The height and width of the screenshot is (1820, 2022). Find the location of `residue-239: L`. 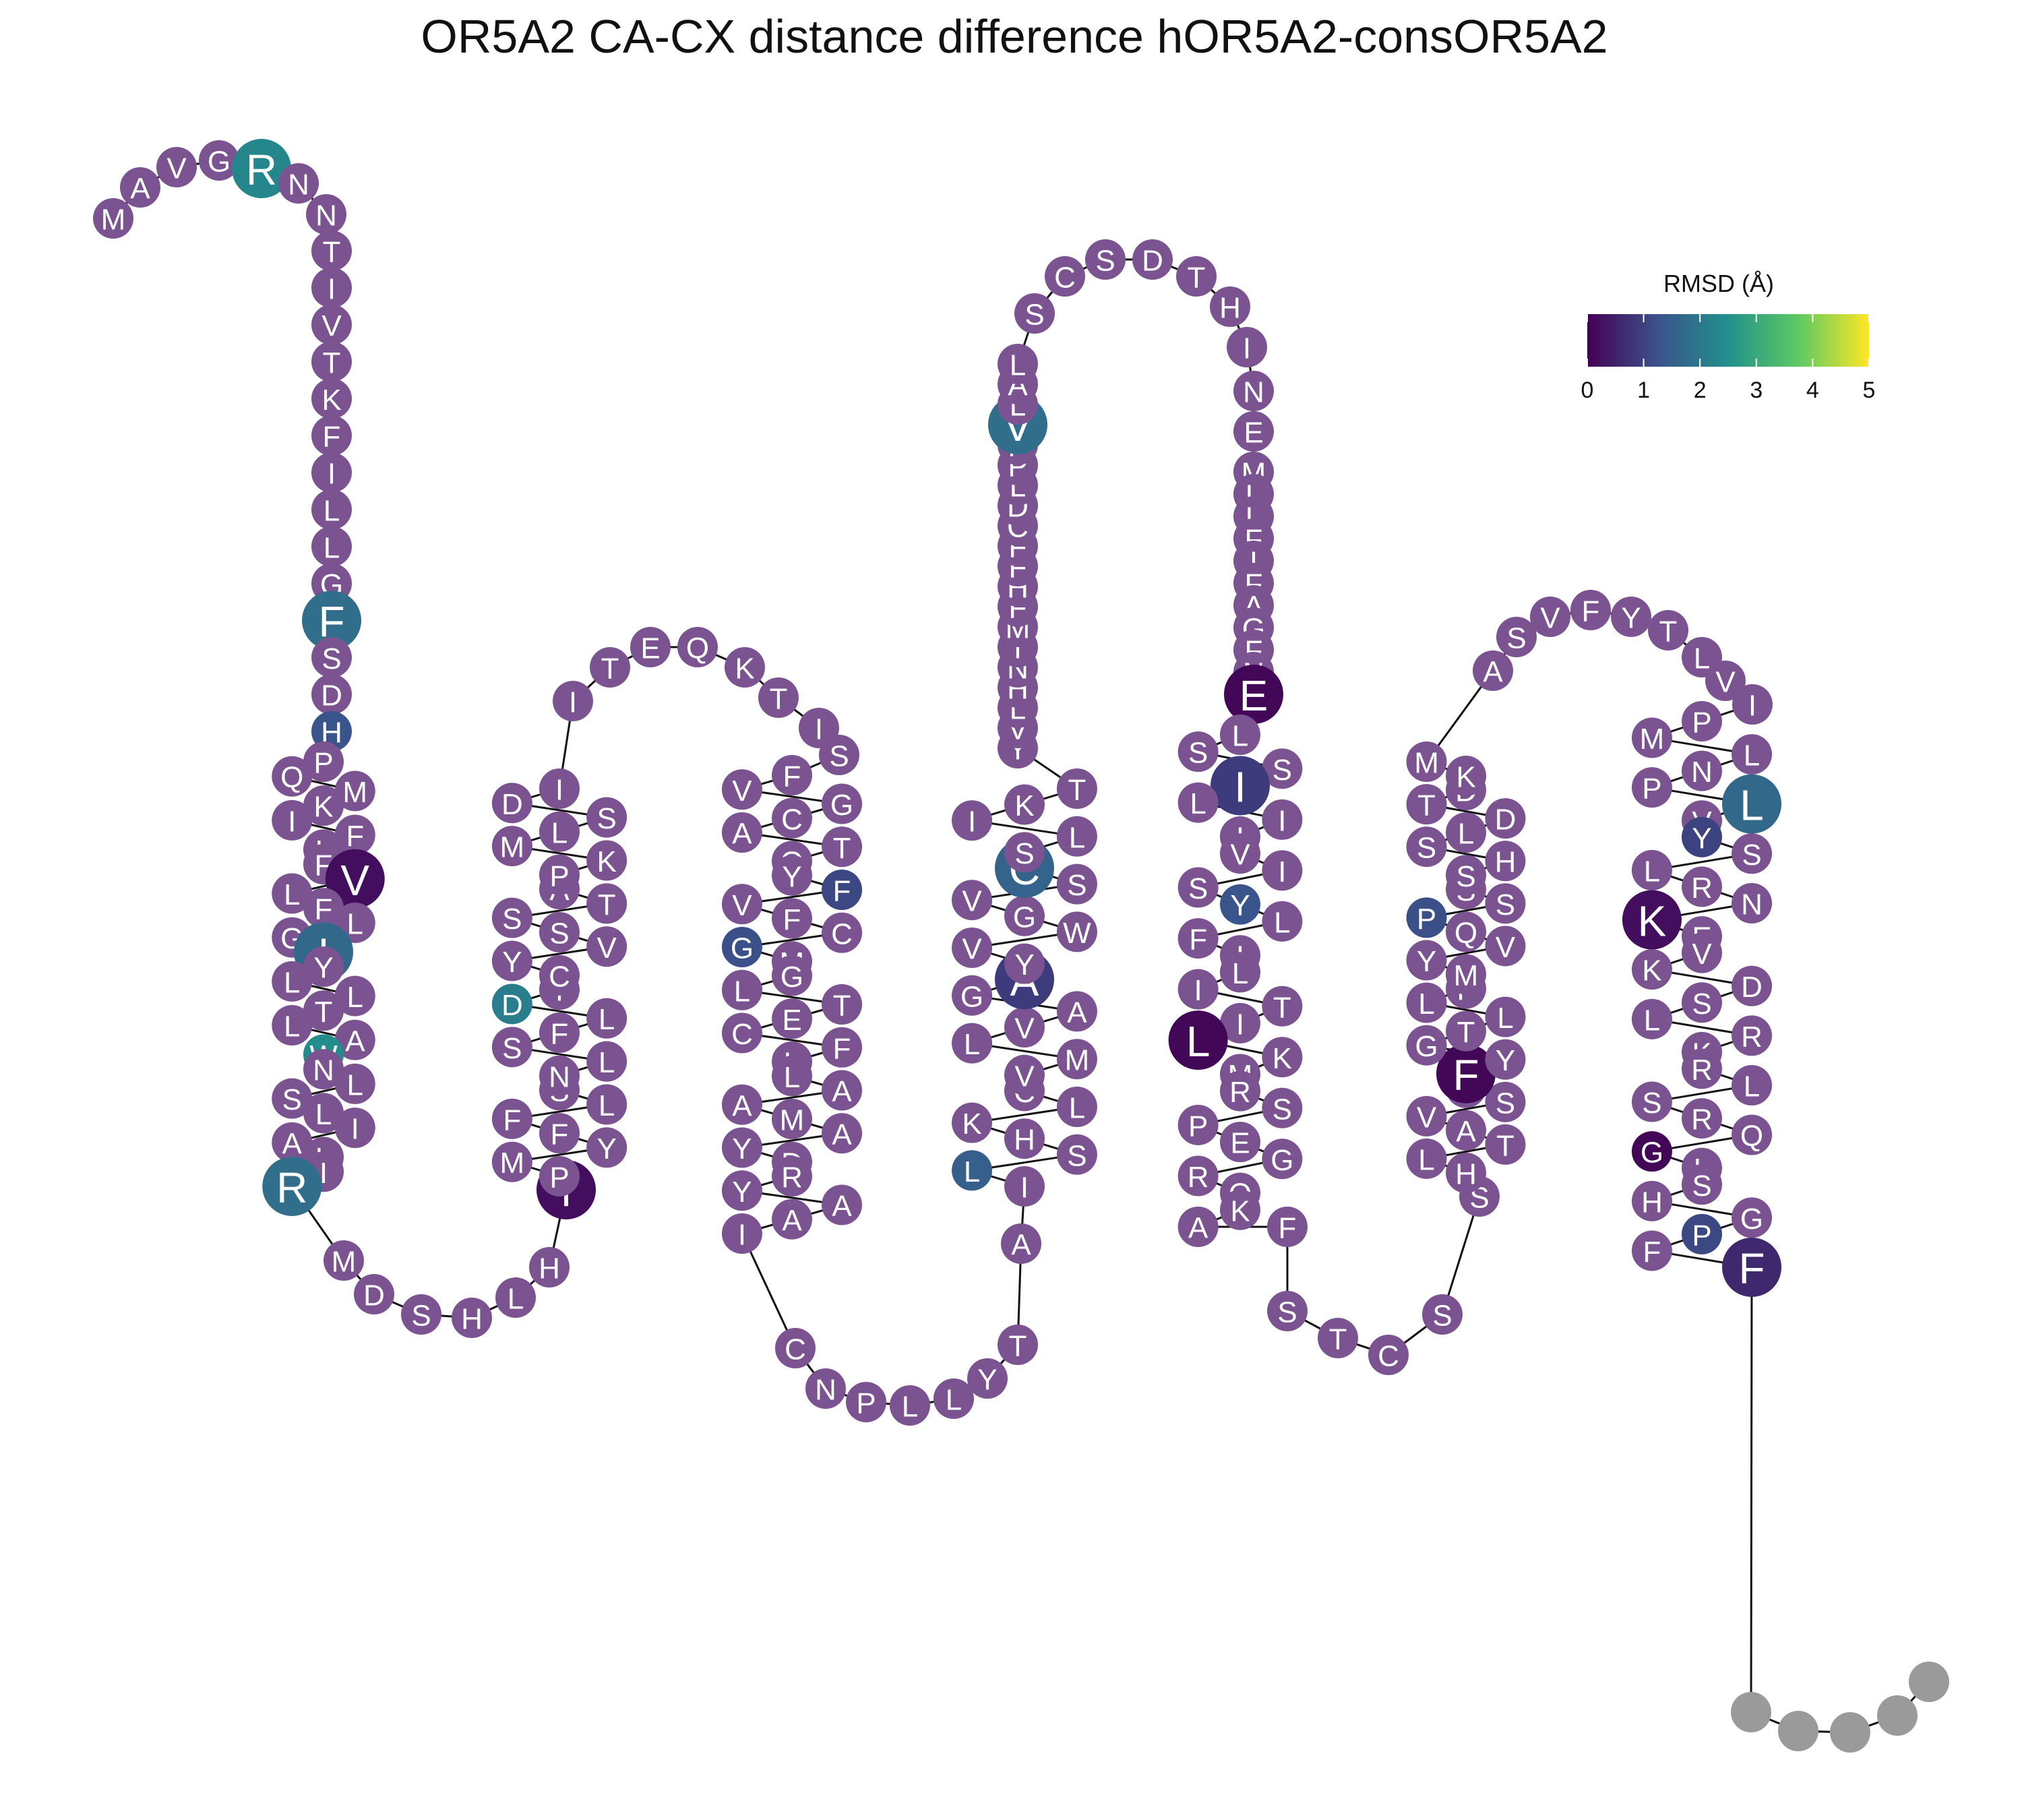

residue-239: L is located at coordinates (1427, 1159).